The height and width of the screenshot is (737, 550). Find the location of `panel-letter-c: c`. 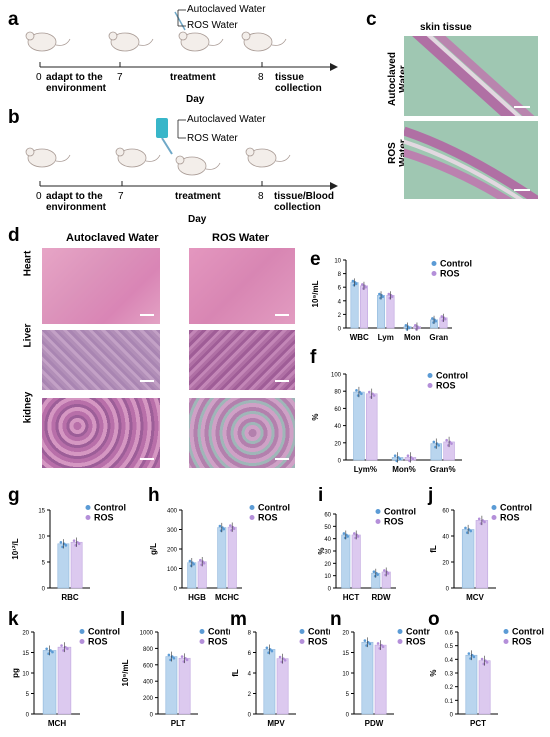

panel-letter-c: c is located at coordinates (371, 19).